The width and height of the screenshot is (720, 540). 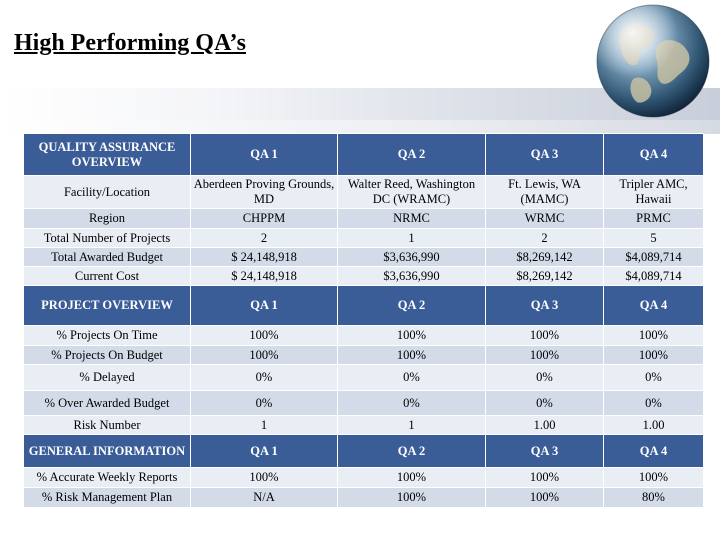 I want to click on table-cell: NRMC, so click(x=411, y=218).